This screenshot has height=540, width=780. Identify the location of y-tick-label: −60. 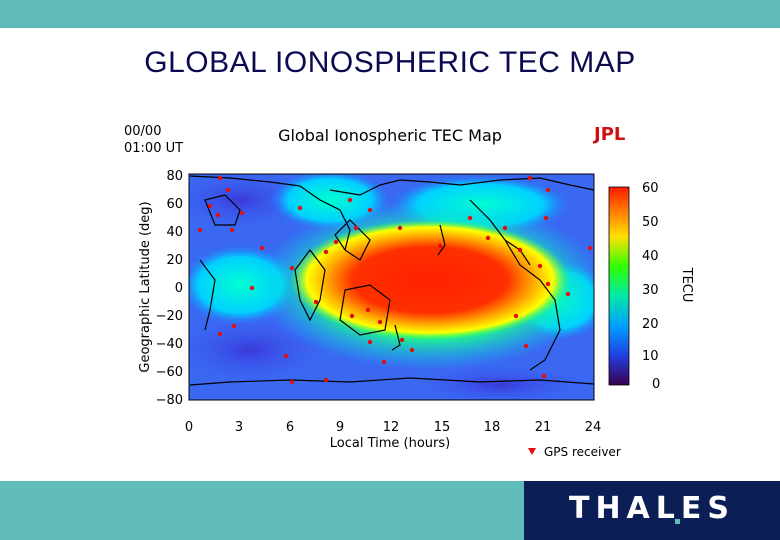
(169, 372).